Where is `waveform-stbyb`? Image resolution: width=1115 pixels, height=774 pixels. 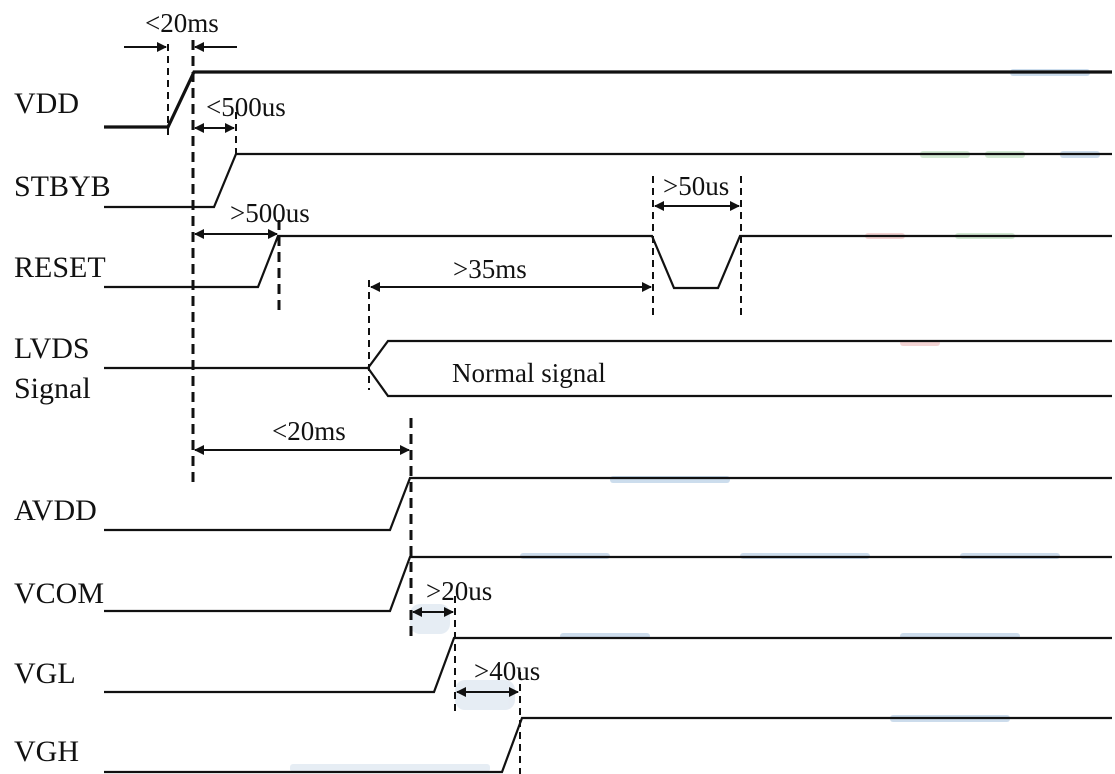
waveform-stbyb is located at coordinates (608, 180).